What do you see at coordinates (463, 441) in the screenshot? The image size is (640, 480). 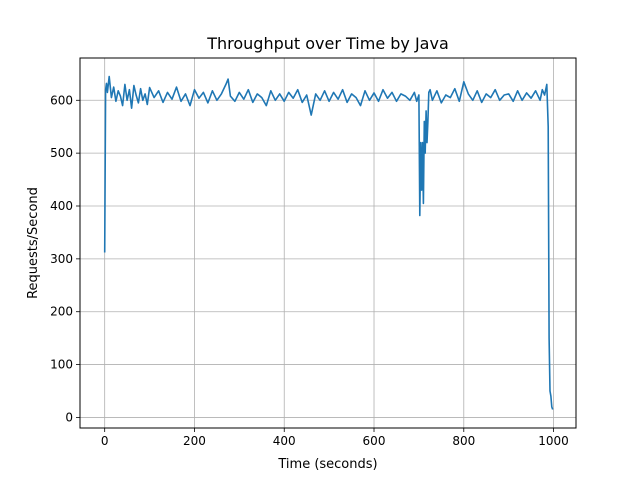 I see `x-tick-label: 800` at bounding box center [463, 441].